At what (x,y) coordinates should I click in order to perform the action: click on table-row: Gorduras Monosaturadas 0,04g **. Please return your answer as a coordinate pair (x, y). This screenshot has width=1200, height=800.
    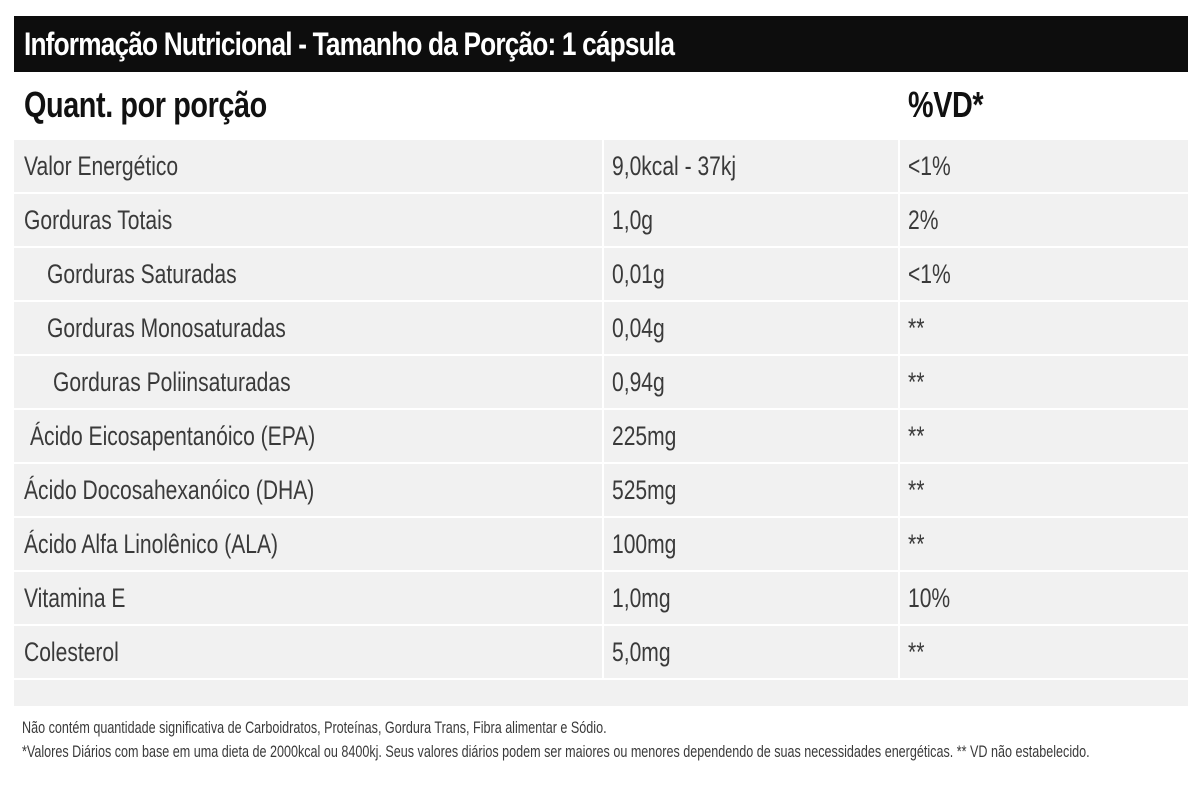
    Looking at the image, I should click on (601, 329).